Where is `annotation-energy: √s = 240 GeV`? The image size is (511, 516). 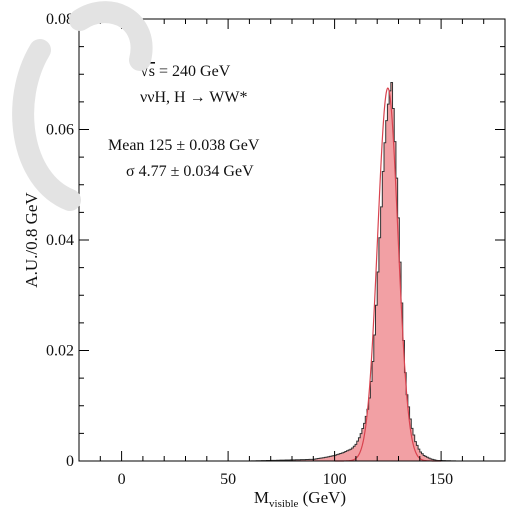 annotation-energy: √s = 240 GeV is located at coordinates (185, 71).